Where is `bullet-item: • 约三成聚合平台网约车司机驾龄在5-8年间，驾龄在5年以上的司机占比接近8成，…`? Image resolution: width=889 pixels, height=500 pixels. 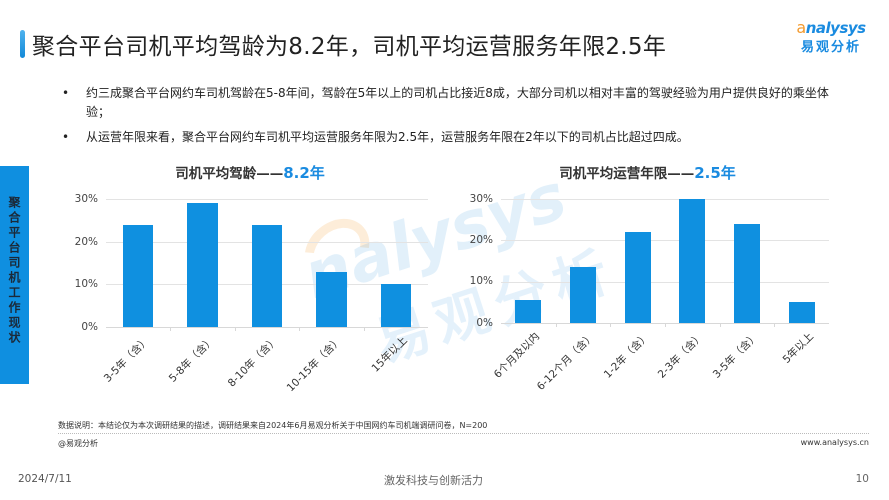
bullet-item: • 约三成聚合平台网约车司机驾龄在5-8年间，驾龄在5年以上的司机占比接近8成，… is located at coordinates (445, 102).